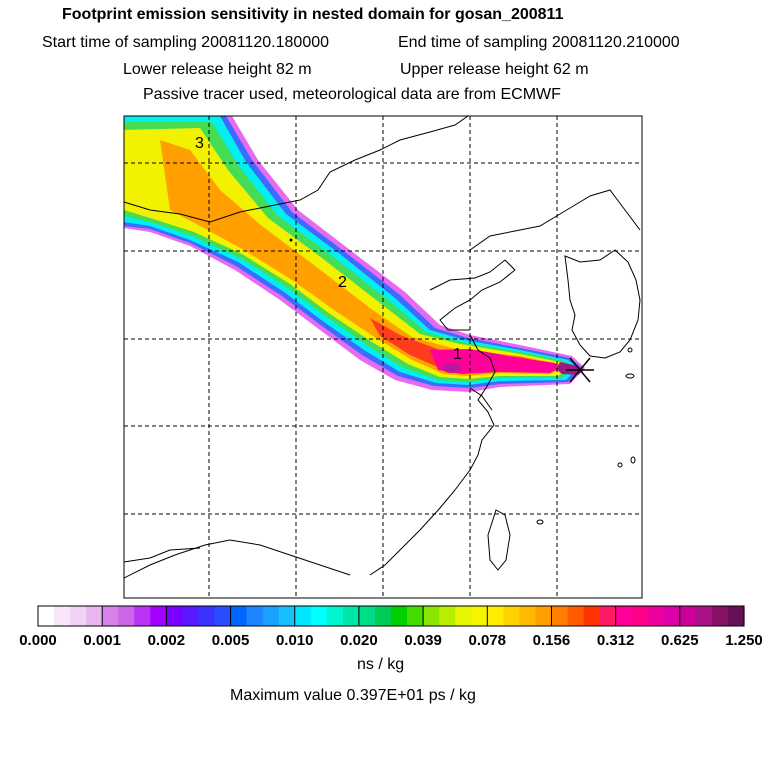 This screenshot has height=768, width=768. What do you see at coordinates (555, 220) in the screenshot?
I see `border-line-east` at bounding box center [555, 220].